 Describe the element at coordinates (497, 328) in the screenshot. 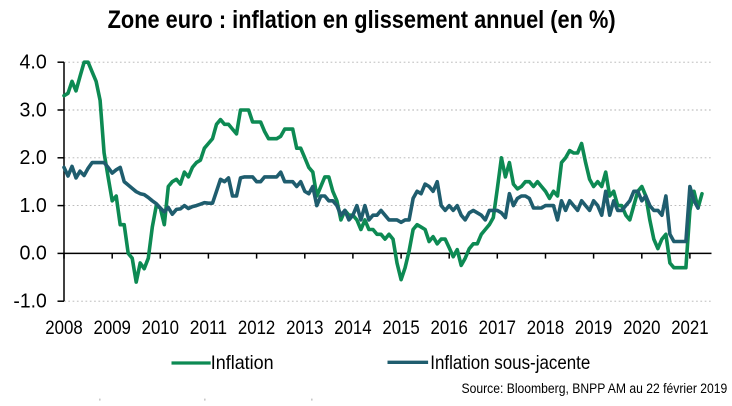

I see `svg-text: 2017` at that location.